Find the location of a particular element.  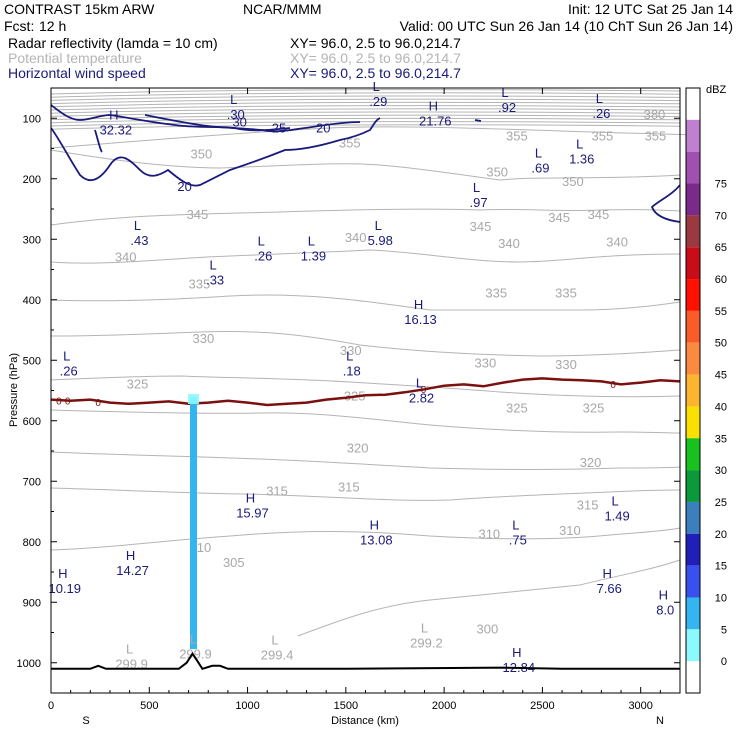

theta-330-line is located at coordinates (365, 344).